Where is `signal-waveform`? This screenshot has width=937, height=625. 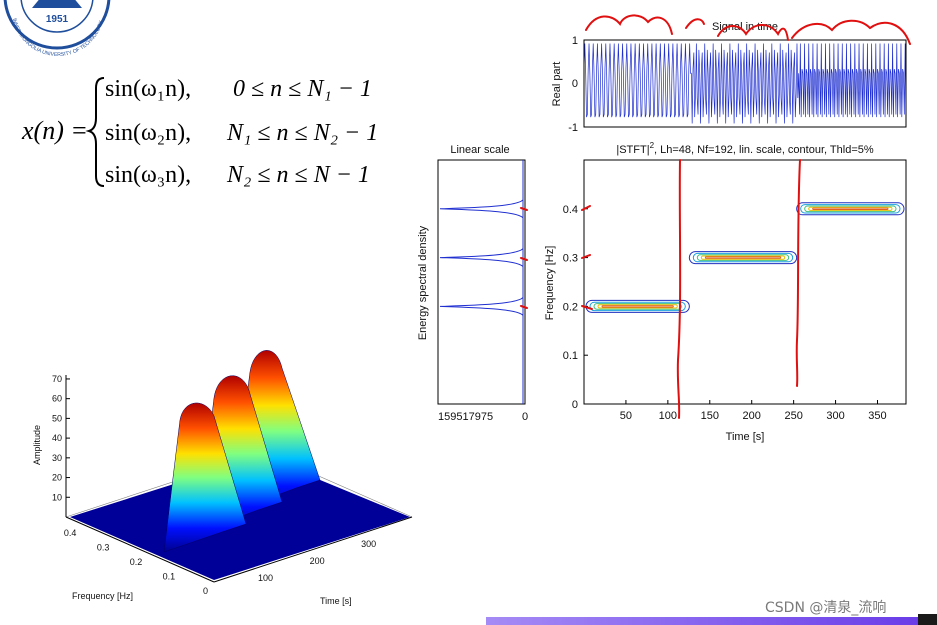
signal-waveform is located at coordinates (745, 83).